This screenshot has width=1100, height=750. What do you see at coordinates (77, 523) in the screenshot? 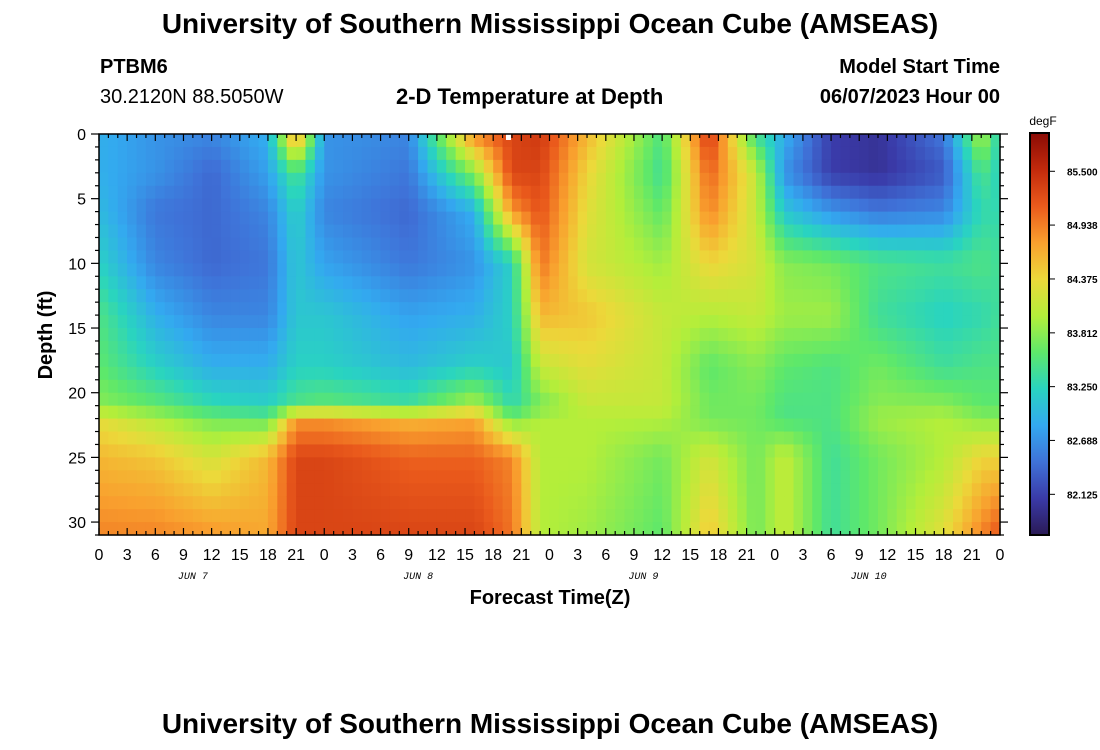
I see `y-tick-label: 30` at bounding box center [77, 523].